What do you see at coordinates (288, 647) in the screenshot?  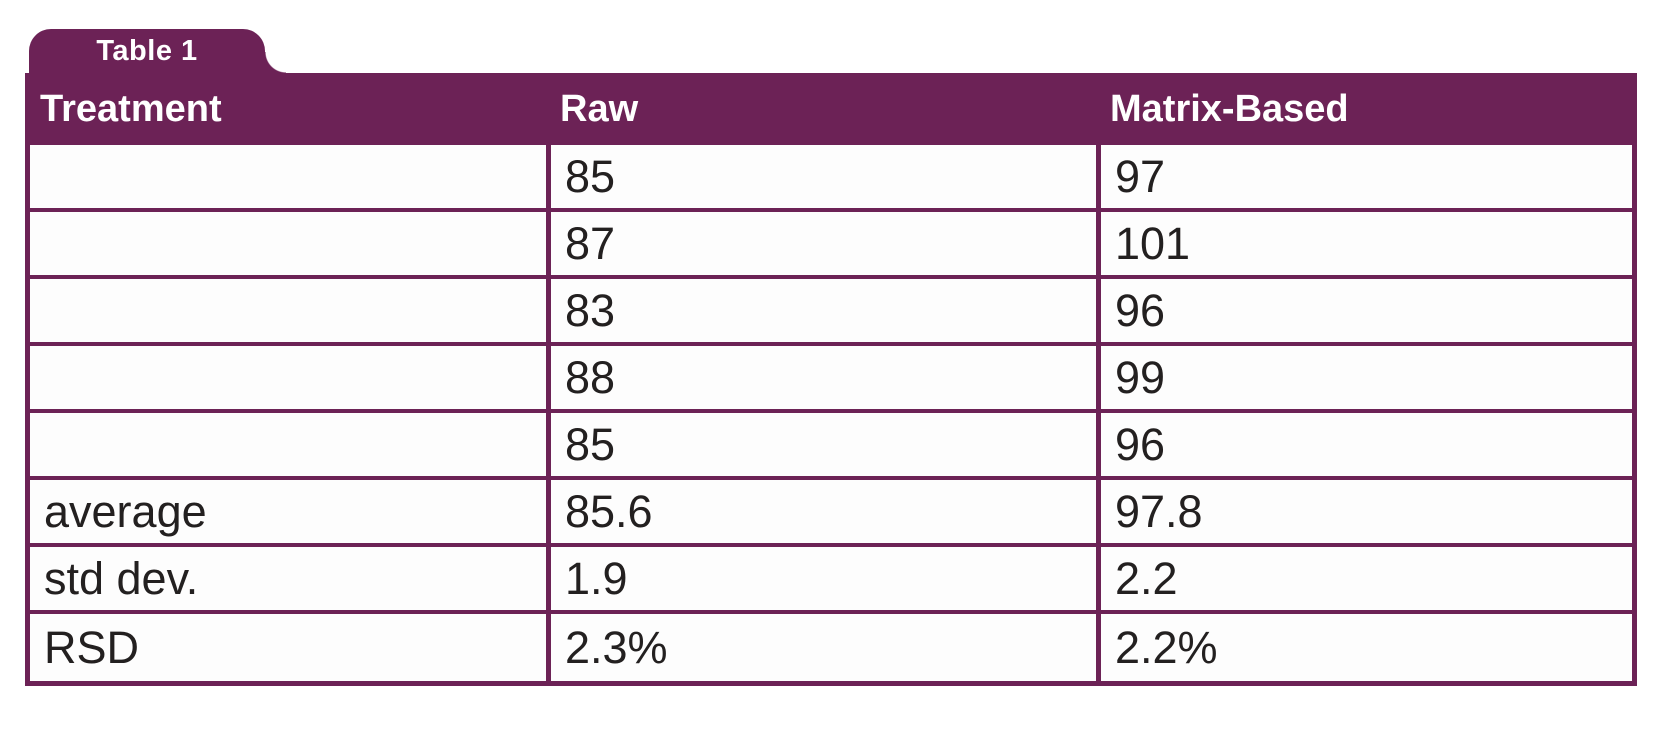 I see `cell-treatment-label: RSD` at bounding box center [288, 647].